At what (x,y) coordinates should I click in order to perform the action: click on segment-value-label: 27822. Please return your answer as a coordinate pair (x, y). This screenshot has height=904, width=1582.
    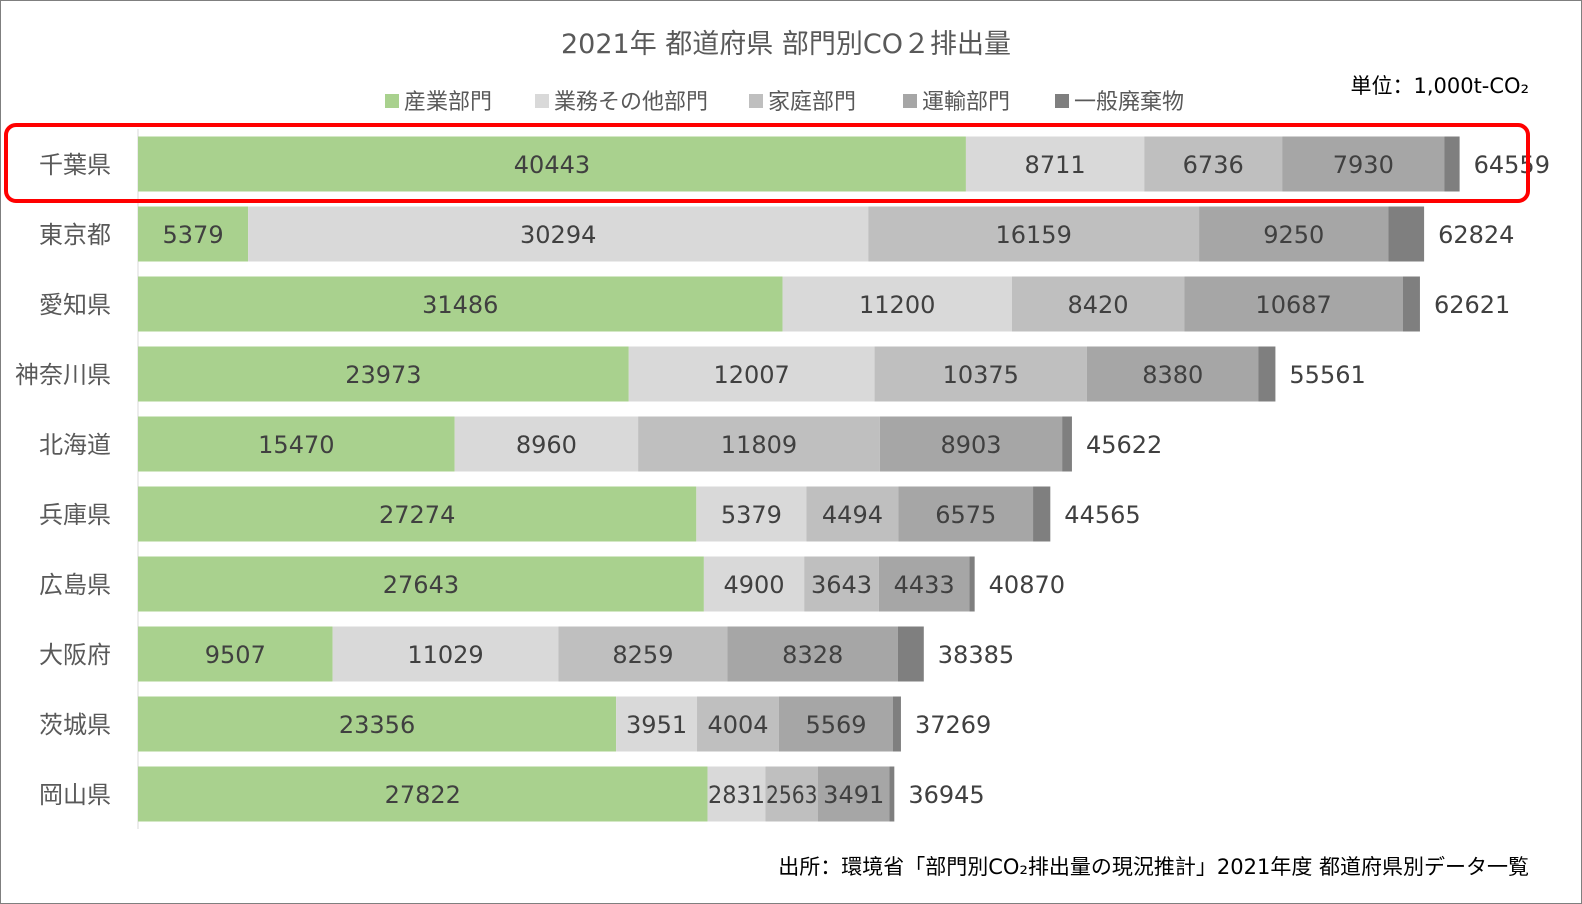
    Looking at the image, I should click on (423, 795).